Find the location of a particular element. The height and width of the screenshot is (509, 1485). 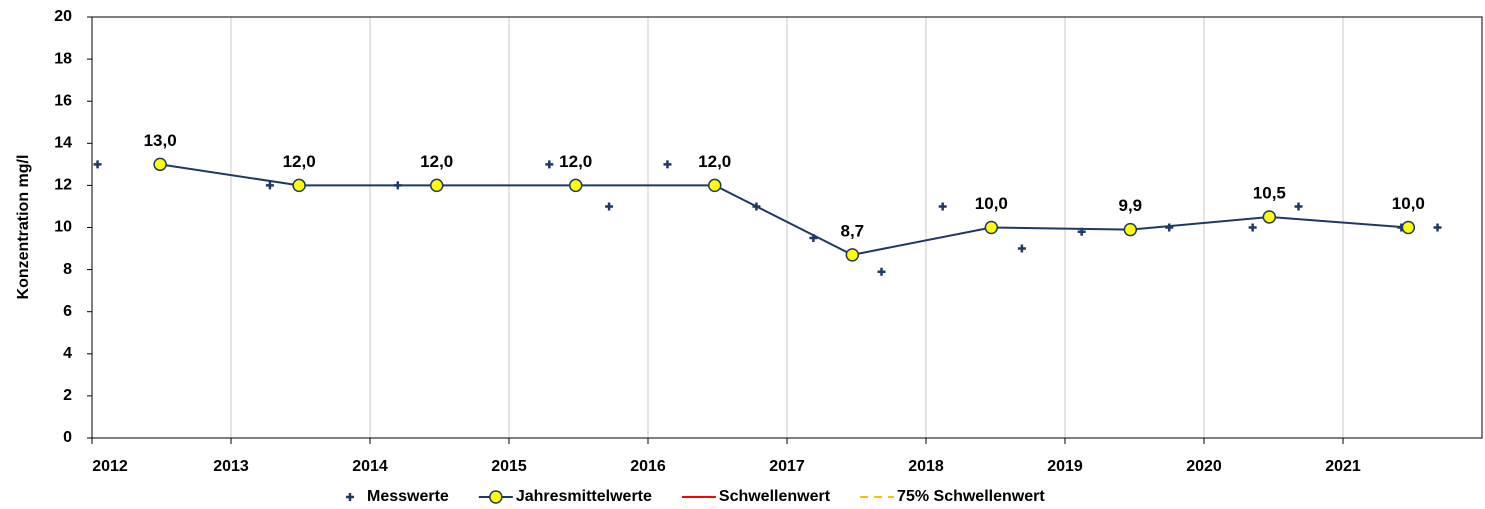

y-tick-label: 4 is located at coordinates (67, 353).